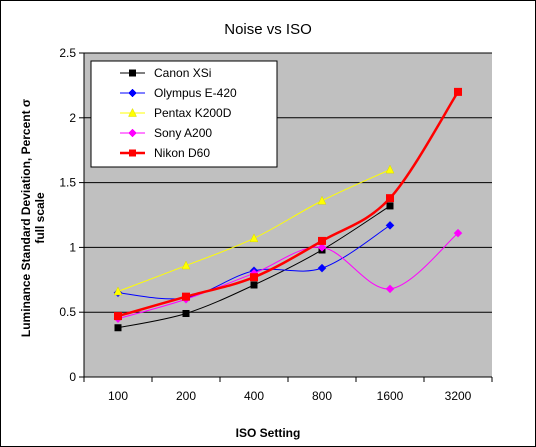  What do you see at coordinates (268, 29) in the screenshot?
I see `chart-title: Noise vs ISO` at bounding box center [268, 29].